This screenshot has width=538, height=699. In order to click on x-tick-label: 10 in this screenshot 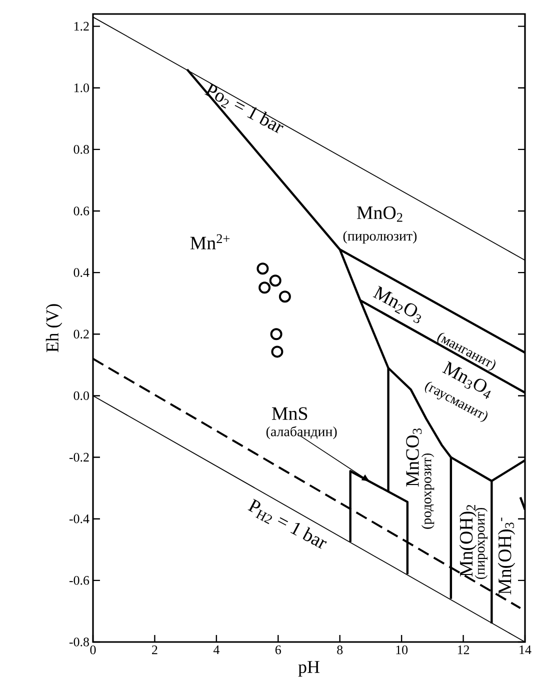, I will do `click(402, 650)`.